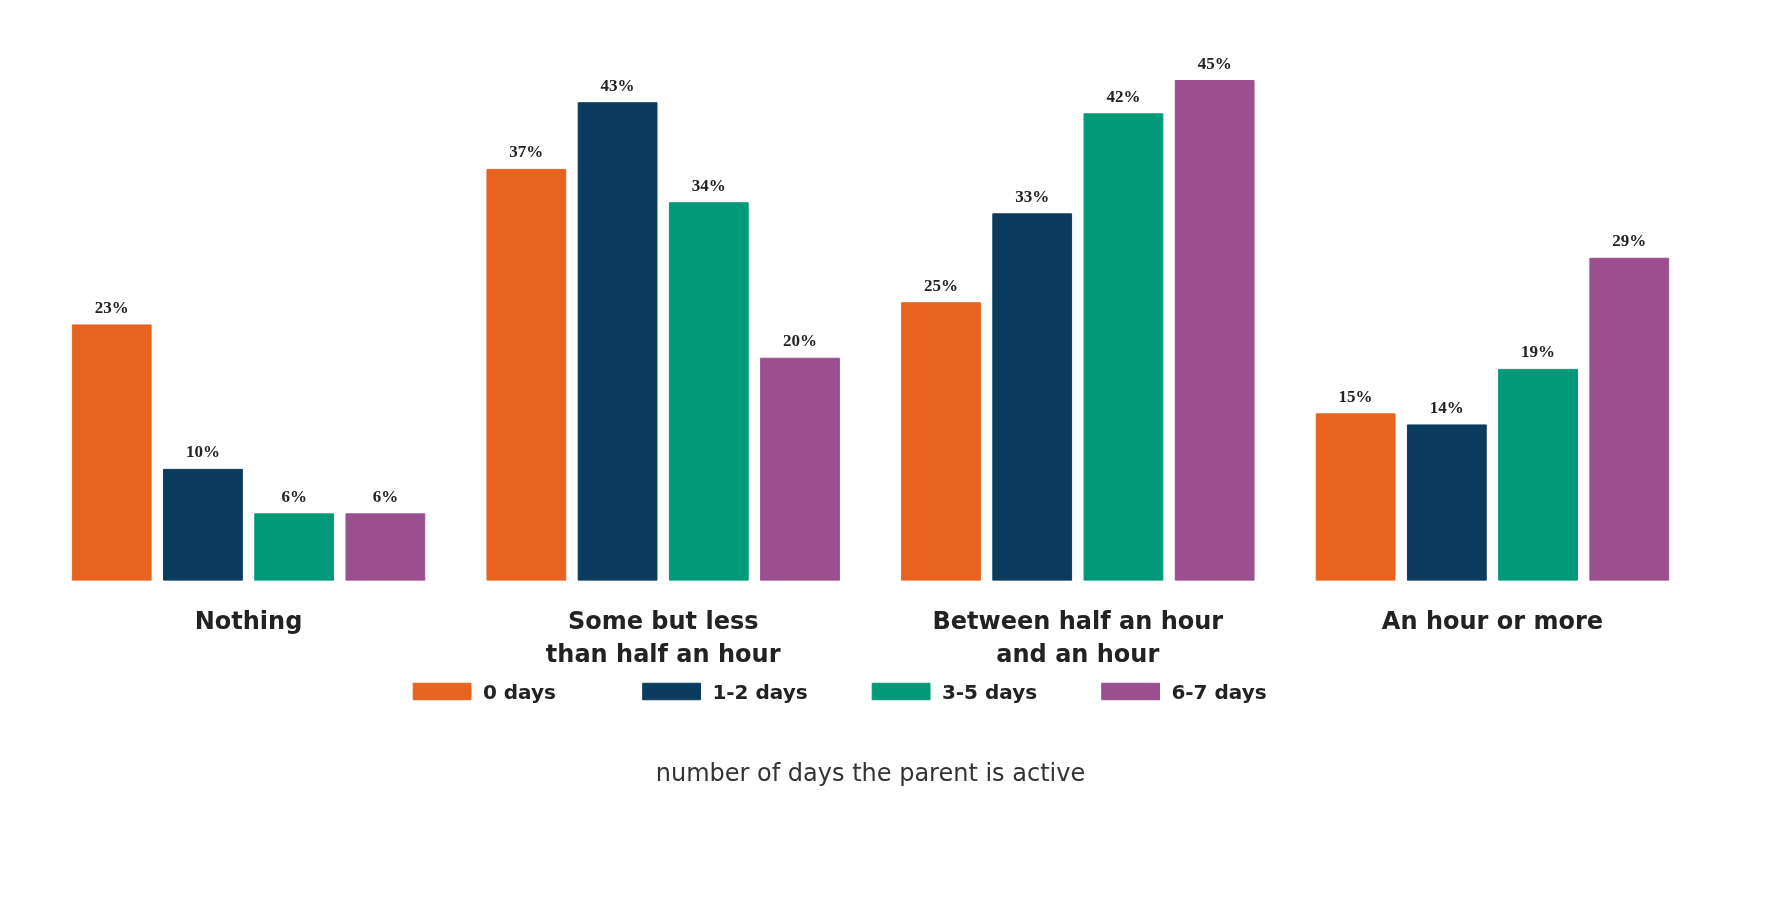 Image resolution: width=1781 pixels, height=904 pixels. What do you see at coordinates (519, 691) in the screenshot?
I see `legend-label: 0 days` at bounding box center [519, 691].